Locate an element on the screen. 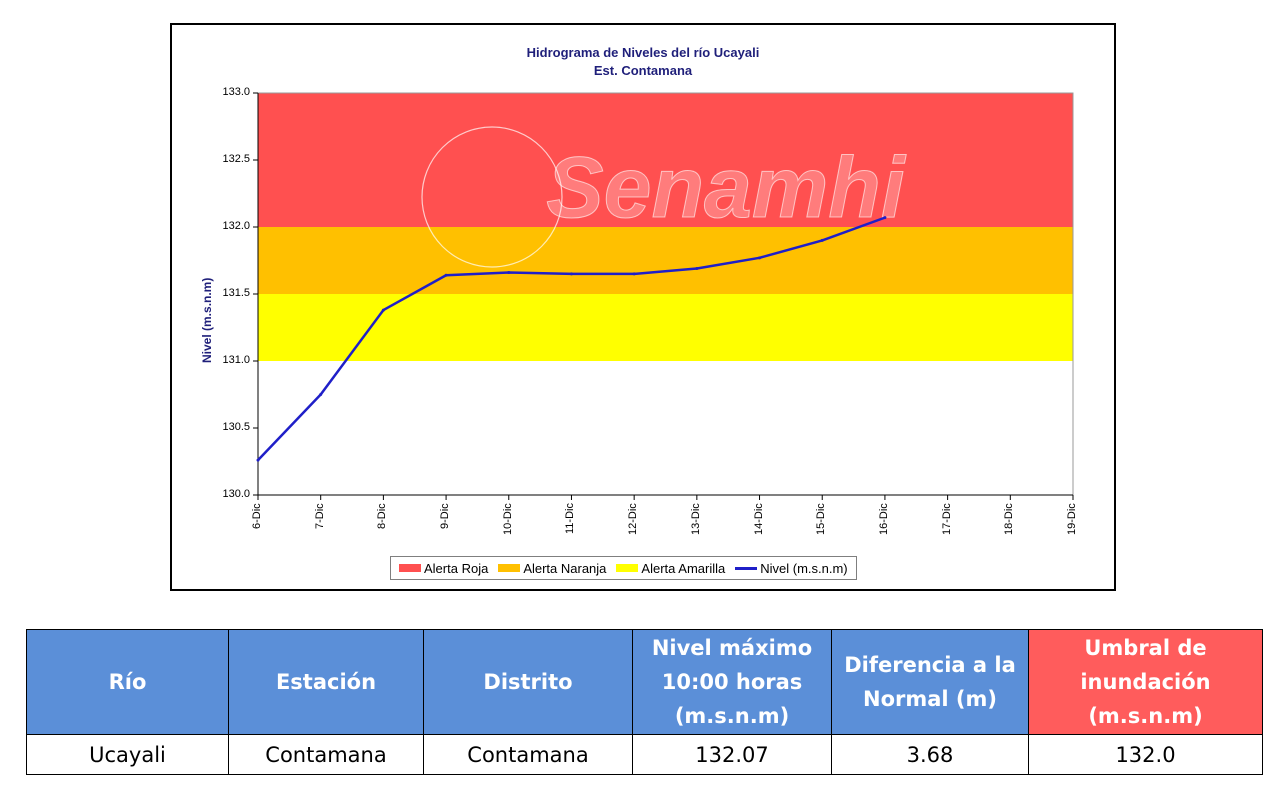  x-tick-label: 12-Dic is located at coordinates (633, 519).